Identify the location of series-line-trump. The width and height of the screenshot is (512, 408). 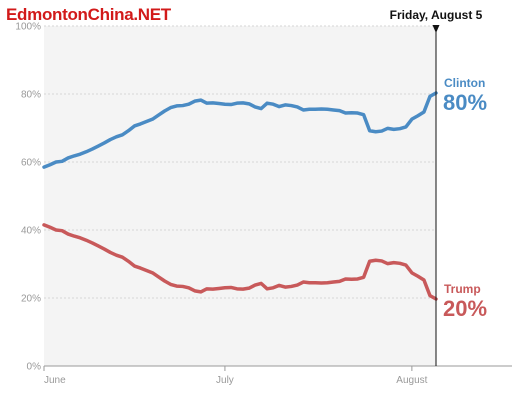
(240, 262).